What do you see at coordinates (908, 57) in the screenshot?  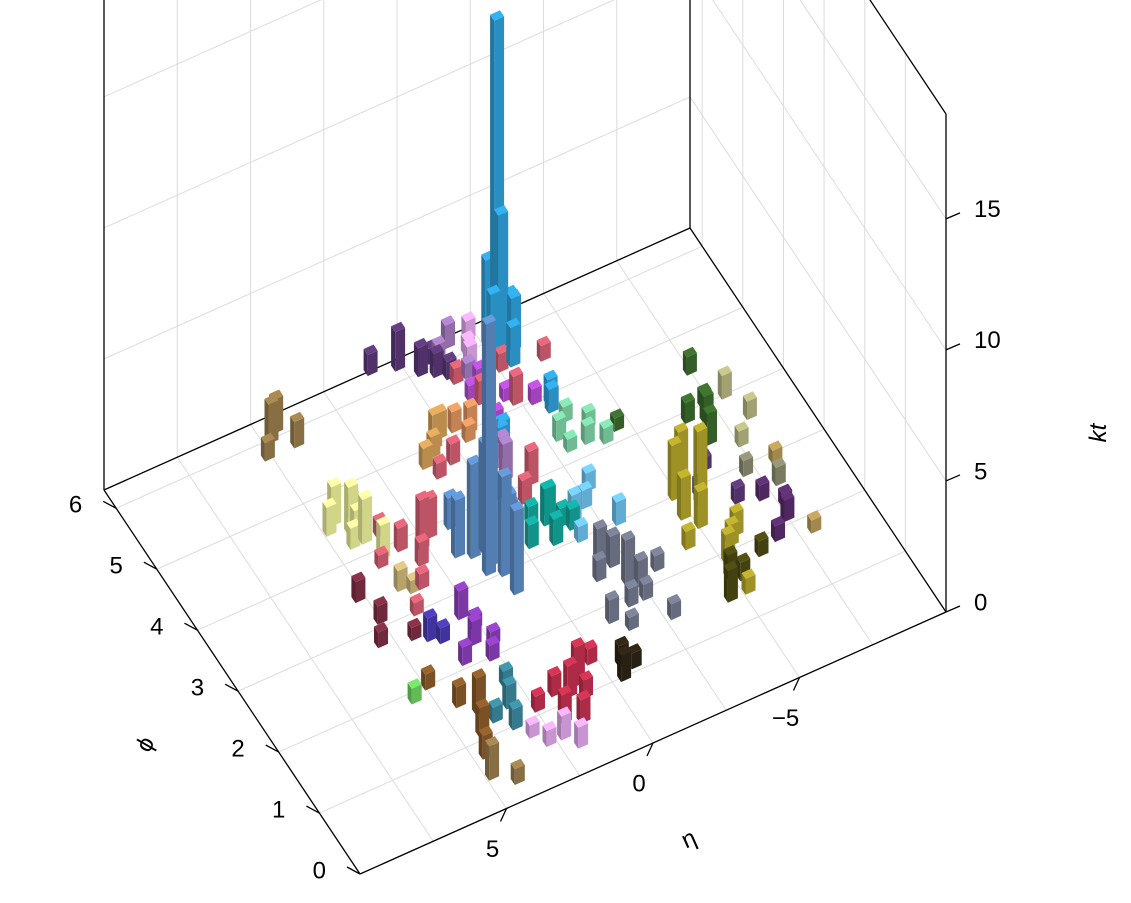 I see `frame-edge` at bounding box center [908, 57].